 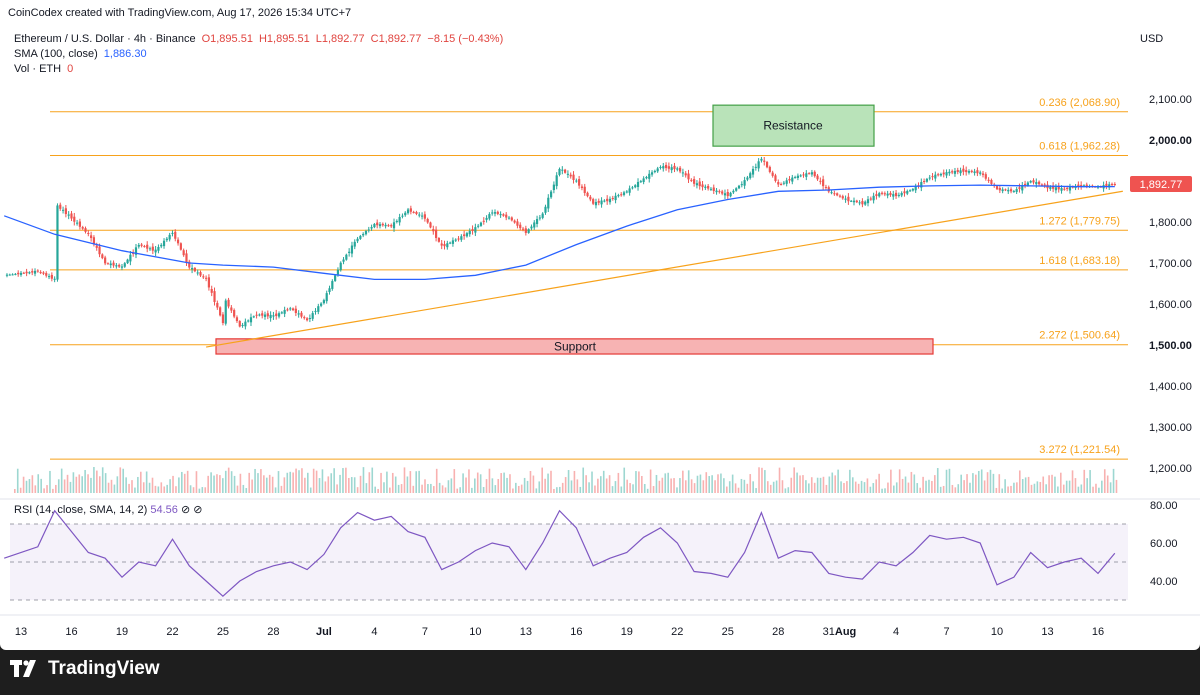 I want to click on x-axis-tick: 10, so click(x=475, y=632).